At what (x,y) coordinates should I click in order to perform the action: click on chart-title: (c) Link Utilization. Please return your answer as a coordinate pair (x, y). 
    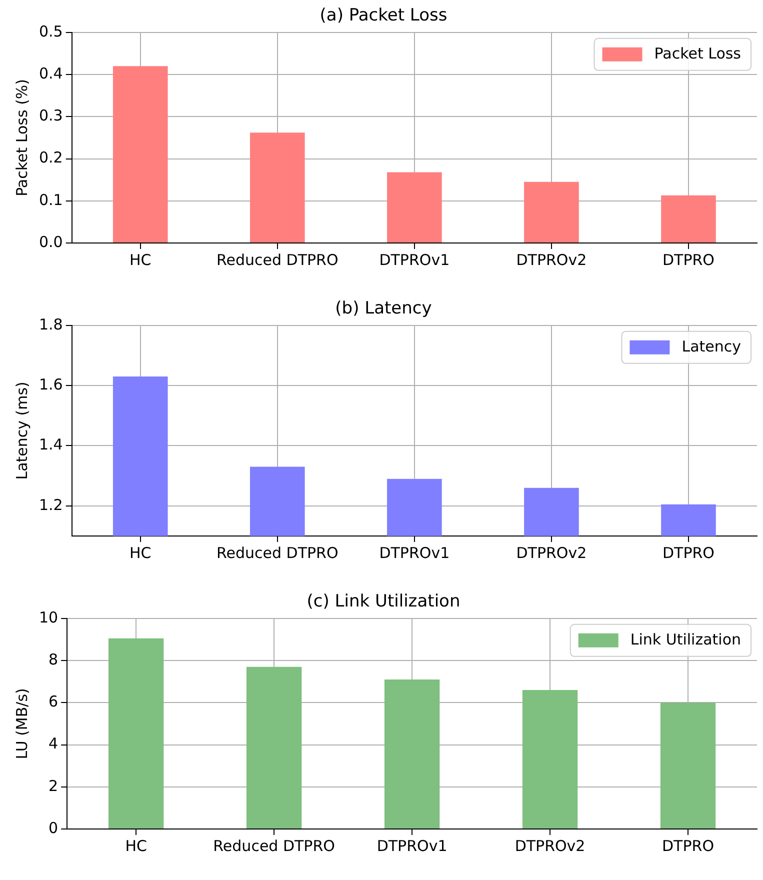
    Looking at the image, I should click on (383, 602).